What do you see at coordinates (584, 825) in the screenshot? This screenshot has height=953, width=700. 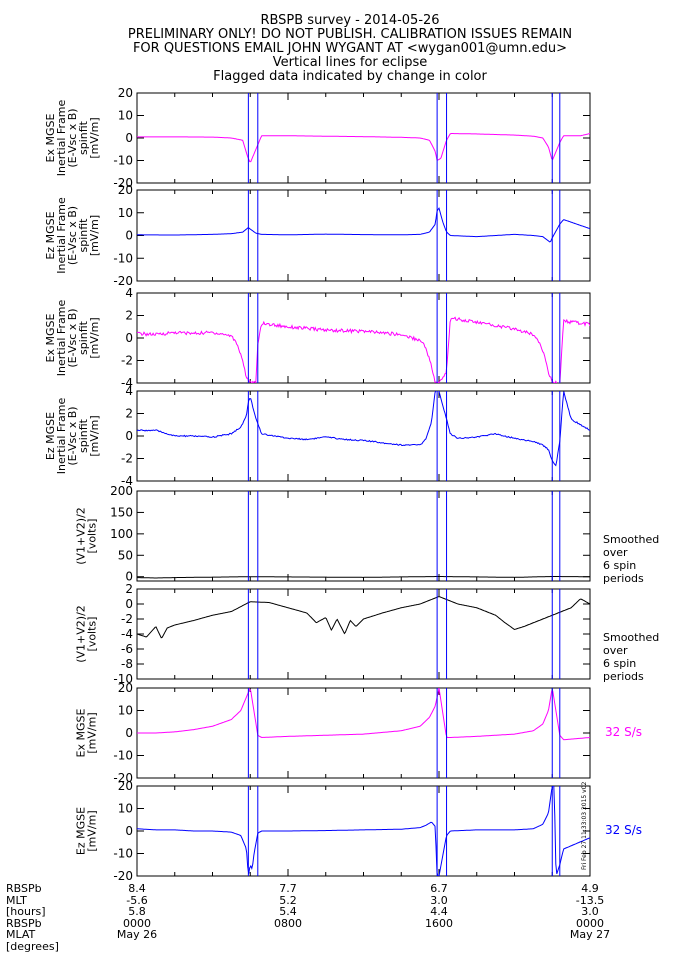 I see `version-stamp: Fri Feb 27 11:33:03 2015 v02` at bounding box center [584, 825].